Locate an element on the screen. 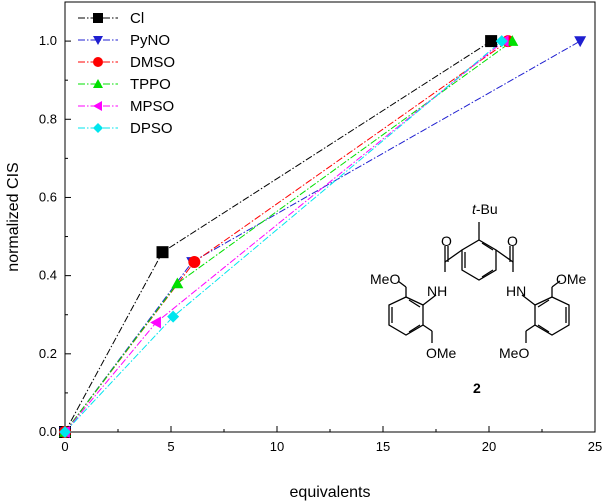 Image resolution: width=605 pixels, height=504 pixels. legend-label: PyNO is located at coordinates (150, 40).